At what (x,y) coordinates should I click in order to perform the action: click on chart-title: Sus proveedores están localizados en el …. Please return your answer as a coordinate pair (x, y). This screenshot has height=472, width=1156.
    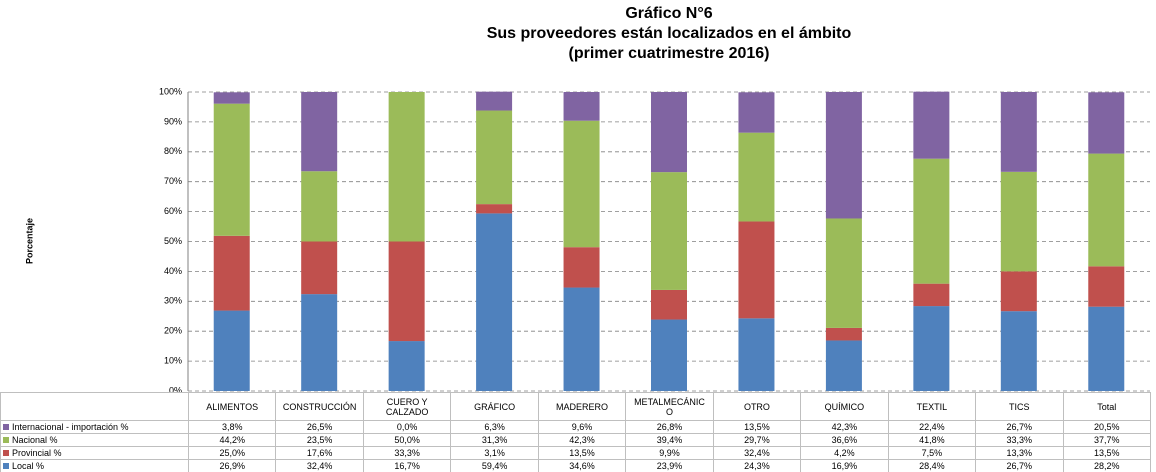
    Looking at the image, I should click on (669, 33).